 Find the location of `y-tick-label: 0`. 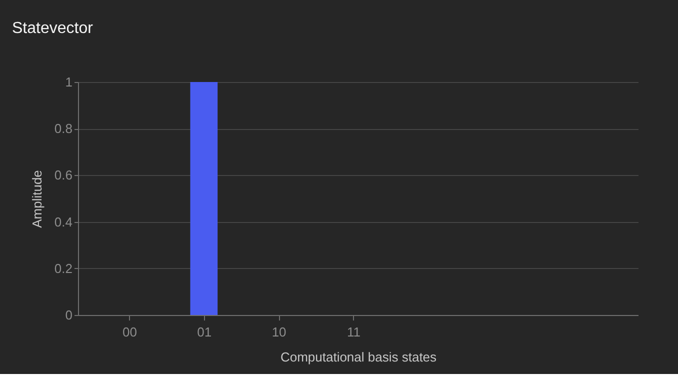

y-tick-label: 0 is located at coordinates (68, 315).